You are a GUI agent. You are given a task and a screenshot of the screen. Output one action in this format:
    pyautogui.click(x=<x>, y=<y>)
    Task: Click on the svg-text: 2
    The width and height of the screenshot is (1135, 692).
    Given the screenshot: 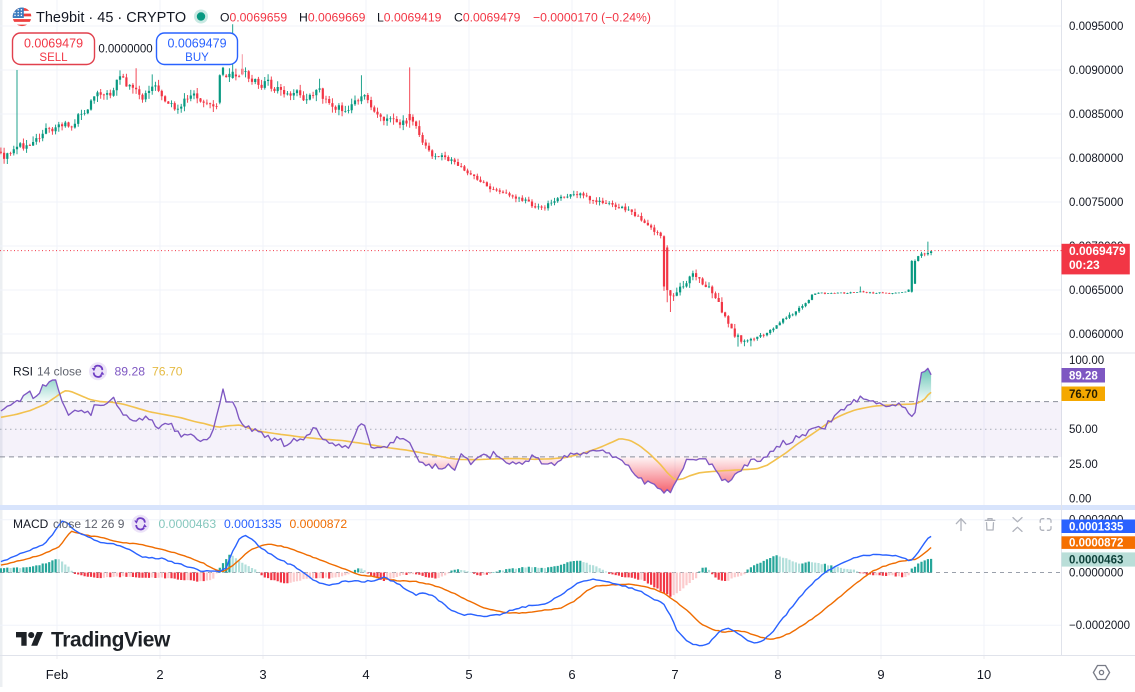 What is the action you would take?
    pyautogui.click(x=159, y=674)
    